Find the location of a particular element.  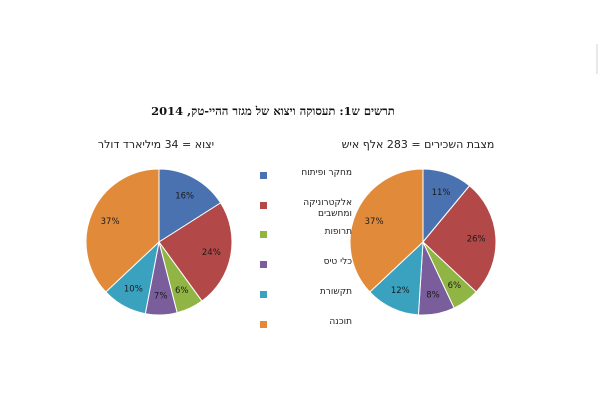

legend-label: תקשורת is located at coordinates (335, 292).